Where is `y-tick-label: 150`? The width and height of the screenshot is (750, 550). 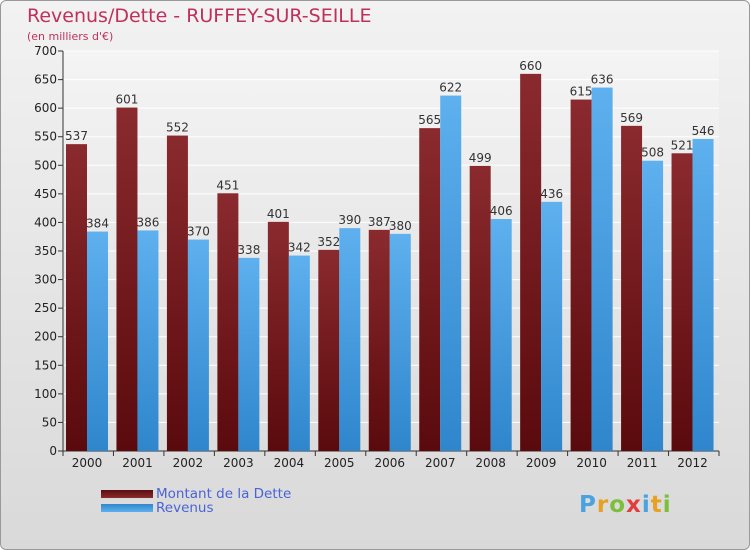 y-tick-label: 150 is located at coordinates (45, 365).